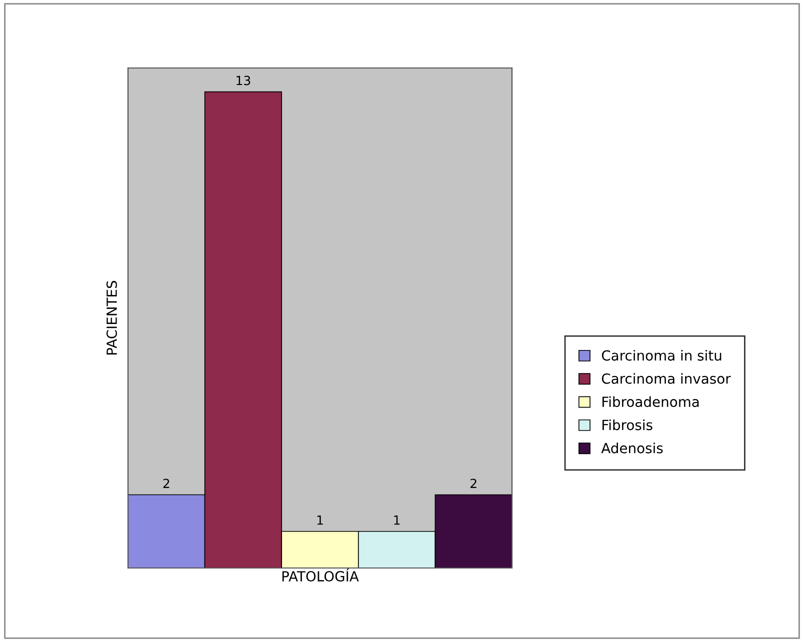 This screenshot has width=804, height=642. What do you see at coordinates (632, 448) in the screenshot?
I see `legend-label: Adenosis` at bounding box center [632, 448].